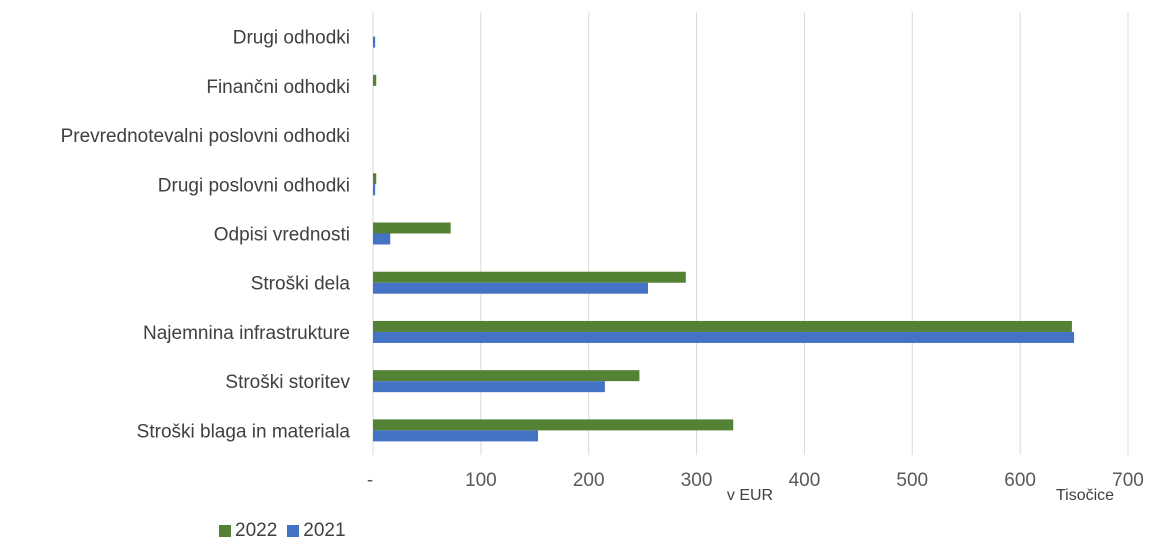  What do you see at coordinates (244, 431) in the screenshot?
I see `category-label: Stroški blaga in materiala` at bounding box center [244, 431].